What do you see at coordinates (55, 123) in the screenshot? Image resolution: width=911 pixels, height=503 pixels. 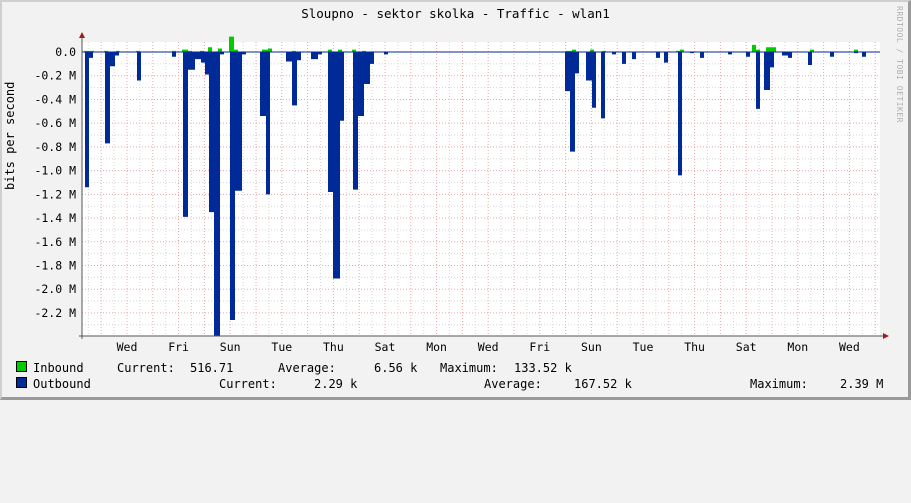 I see `y-tick-label: -0.6 M` at bounding box center [55, 123].